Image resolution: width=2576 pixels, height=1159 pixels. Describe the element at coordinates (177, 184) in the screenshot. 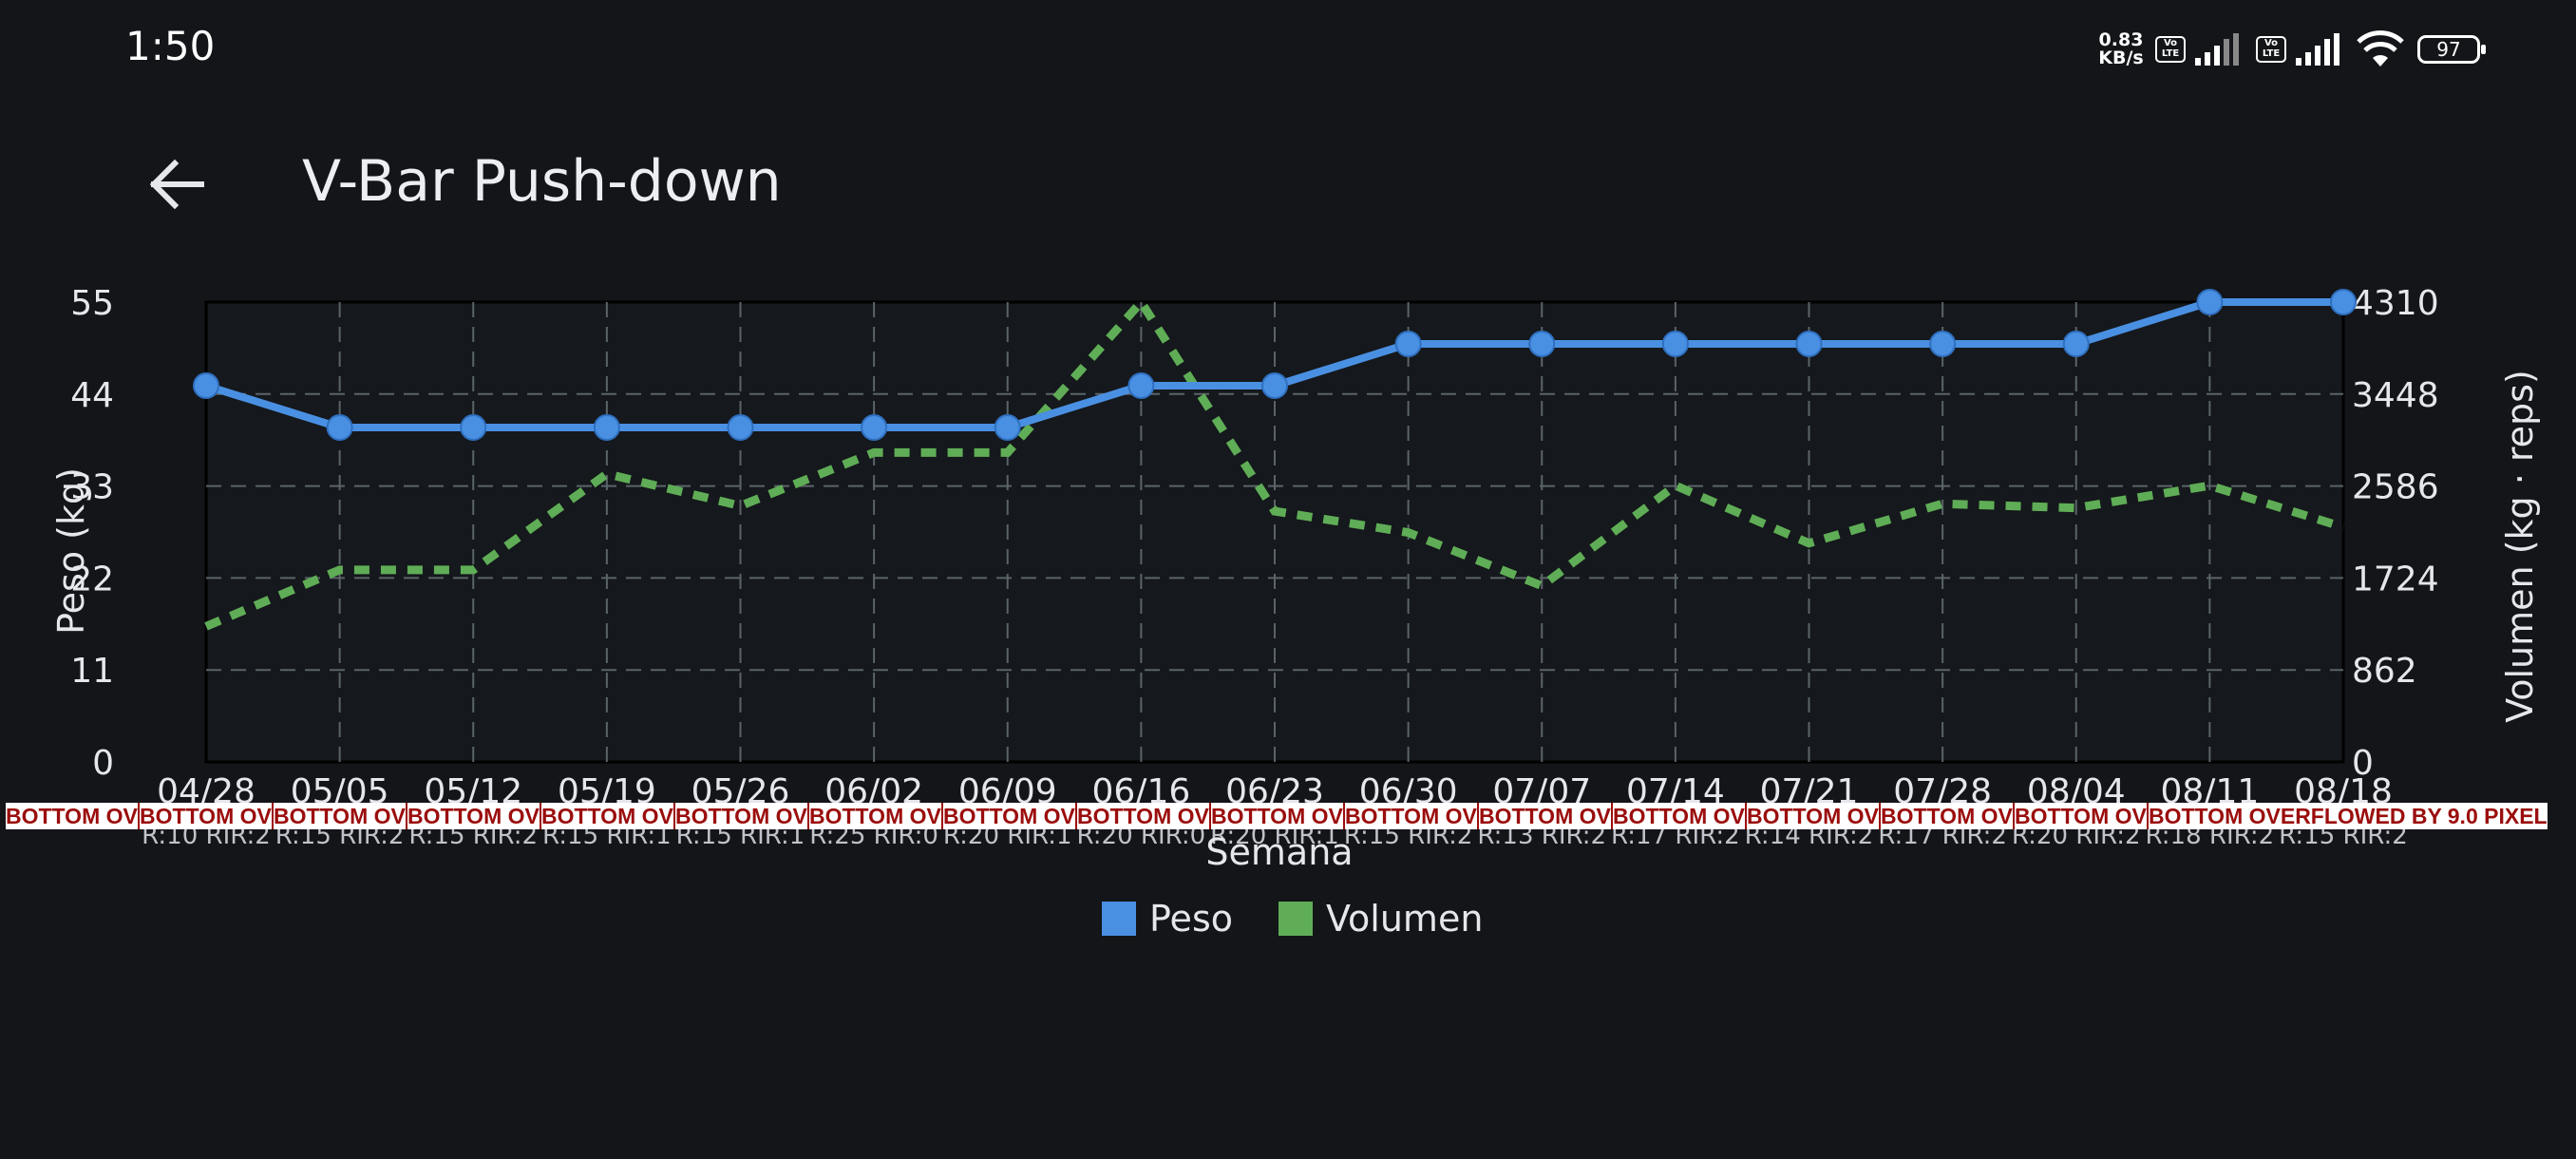

I see `arrow-left-icon` at that location.